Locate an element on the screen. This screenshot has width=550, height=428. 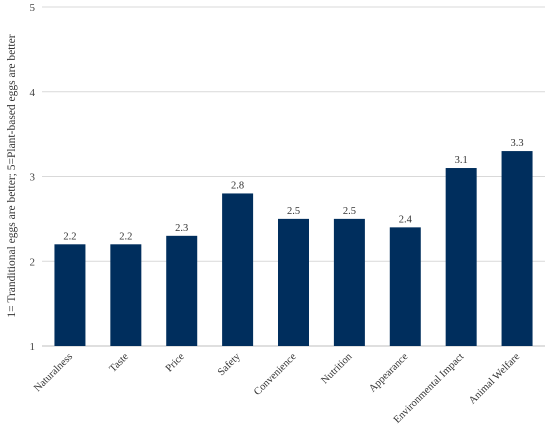
y-tick-label: 4 is located at coordinates (33, 93).